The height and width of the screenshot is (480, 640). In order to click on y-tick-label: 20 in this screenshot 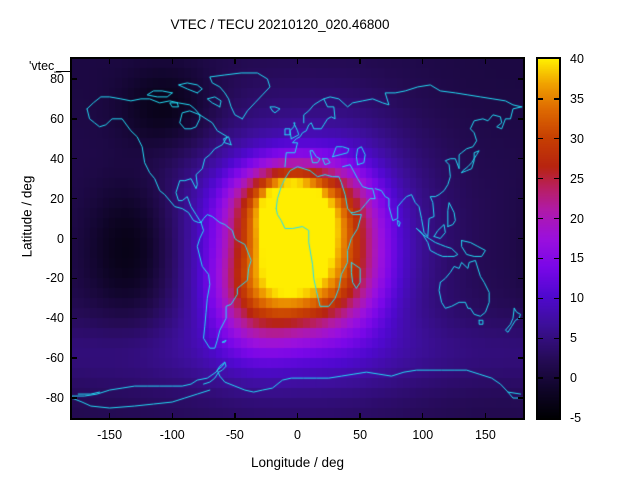, I will do `click(57, 198)`.